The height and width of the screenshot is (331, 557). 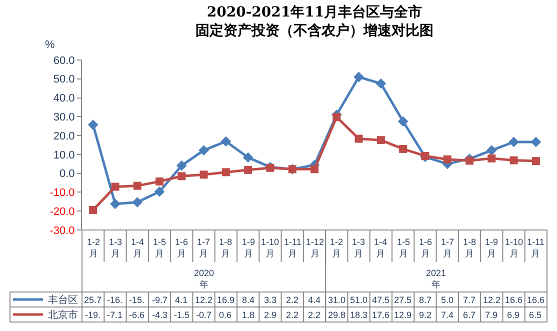 I want to click on data-label: 0.6, so click(x=225, y=315).